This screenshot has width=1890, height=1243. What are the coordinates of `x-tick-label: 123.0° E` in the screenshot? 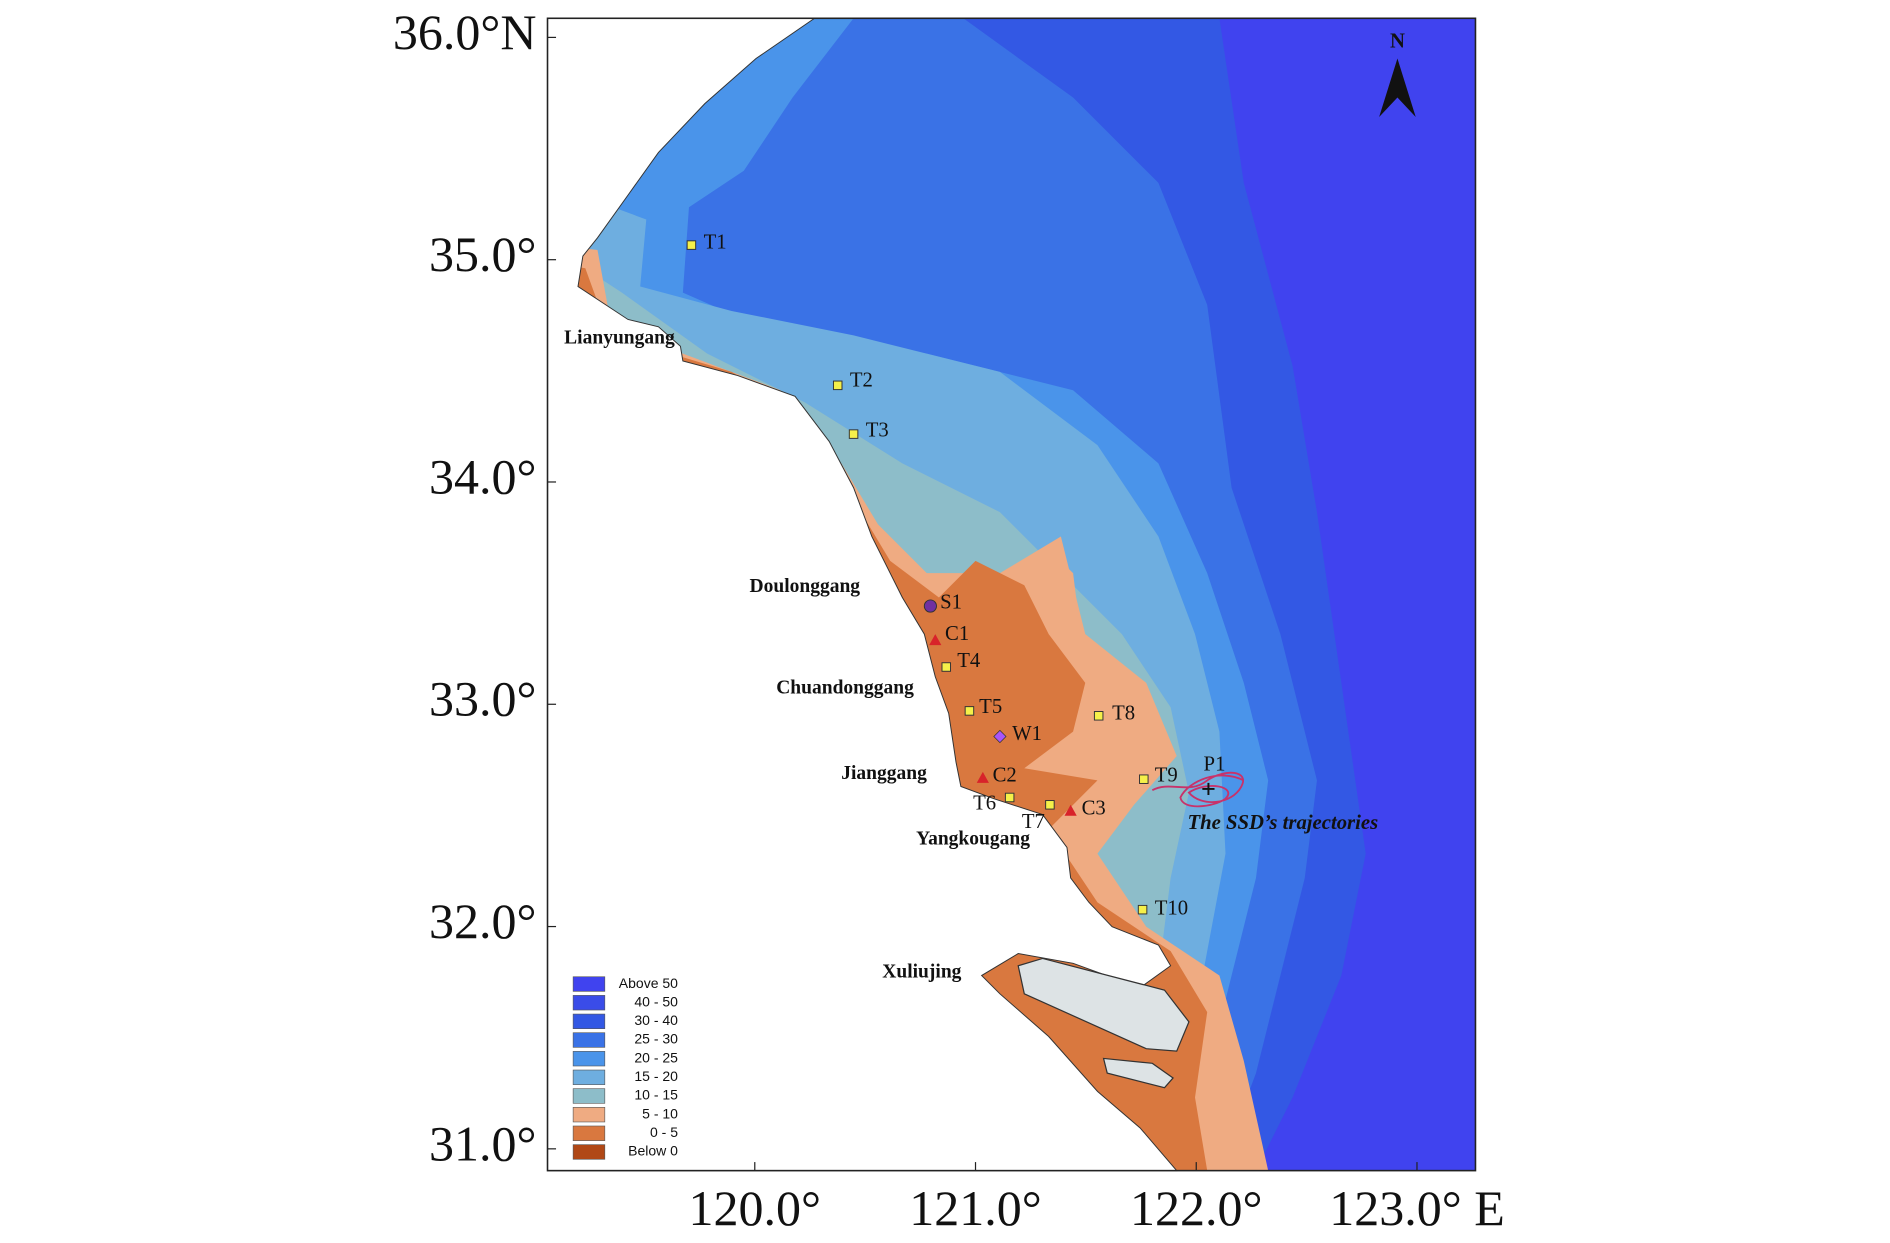 It's located at (1417, 1208).